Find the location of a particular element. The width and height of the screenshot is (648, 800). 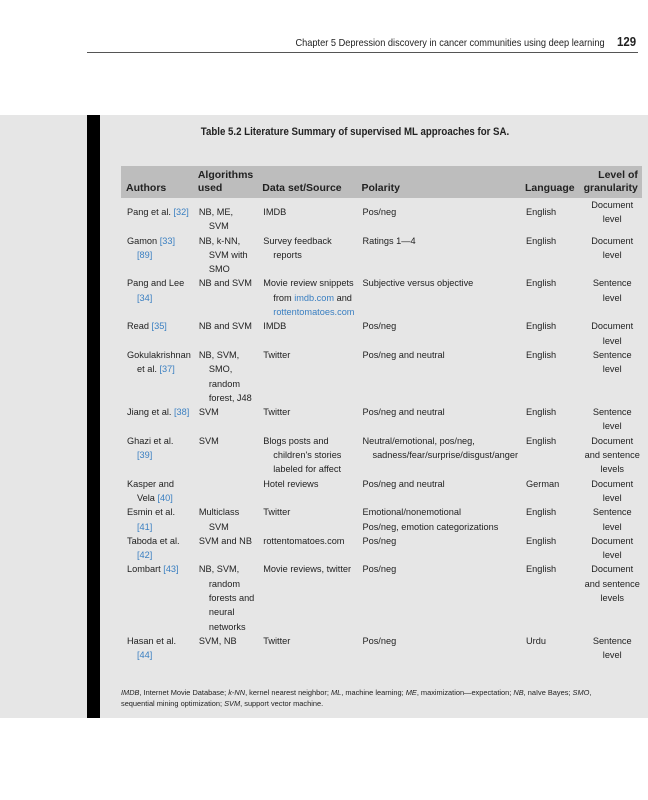

cell-data-source: Survey feedback reports is located at coordinates (306, 255).